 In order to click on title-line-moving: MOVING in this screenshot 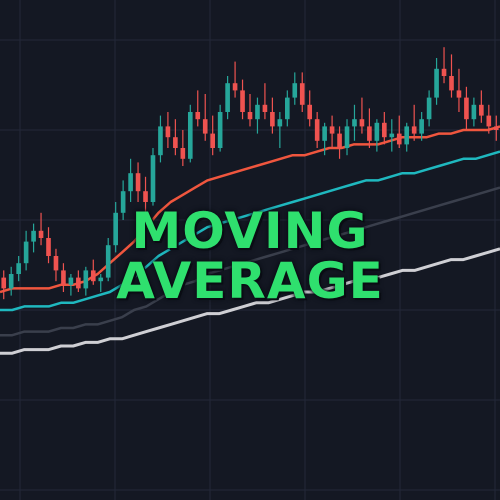, I will do `click(250, 231)`.